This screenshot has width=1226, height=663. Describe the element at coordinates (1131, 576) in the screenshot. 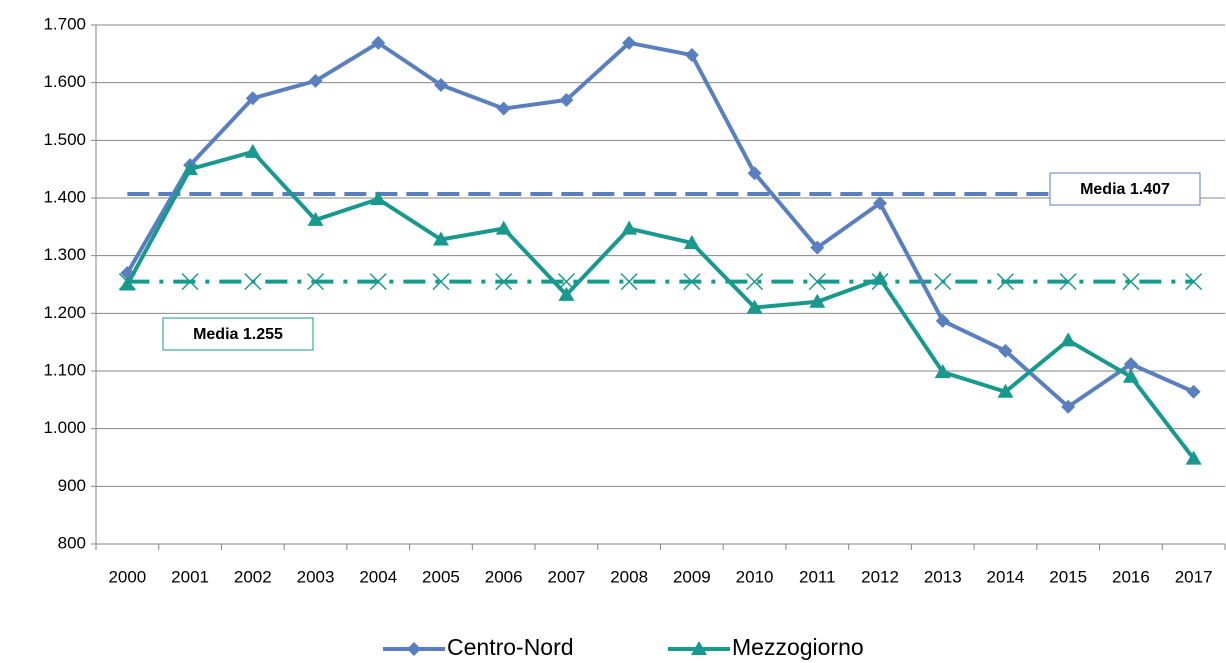

I see `x-tick-label: 2016` at that location.